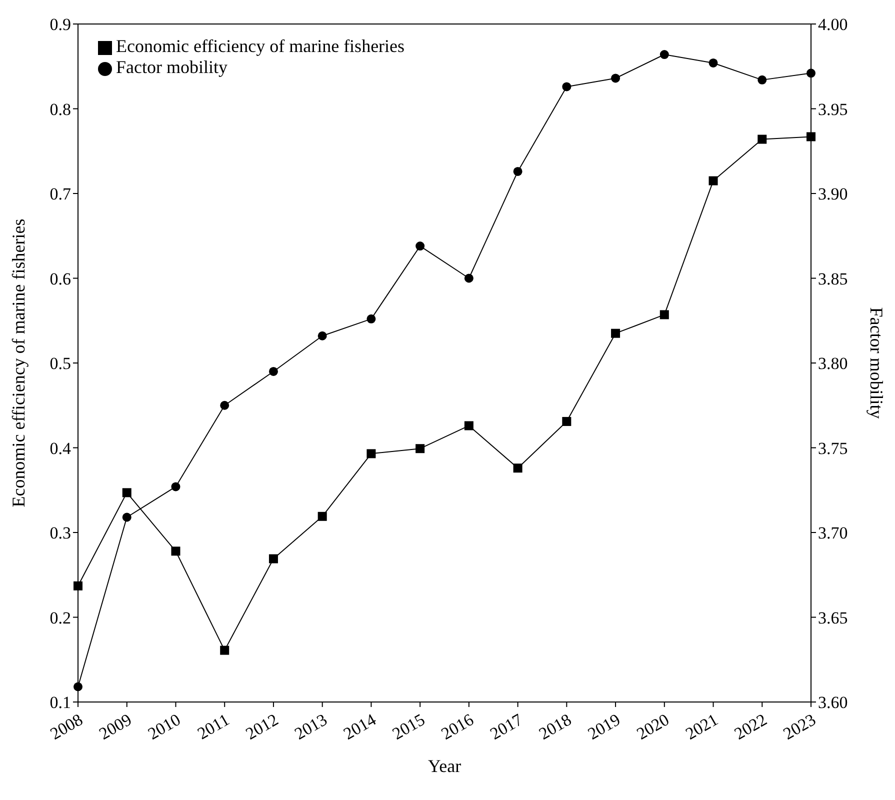 The height and width of the screenshot is (800, 895). I want to click on y2-tick-label: 3.90, so click(833, 194).